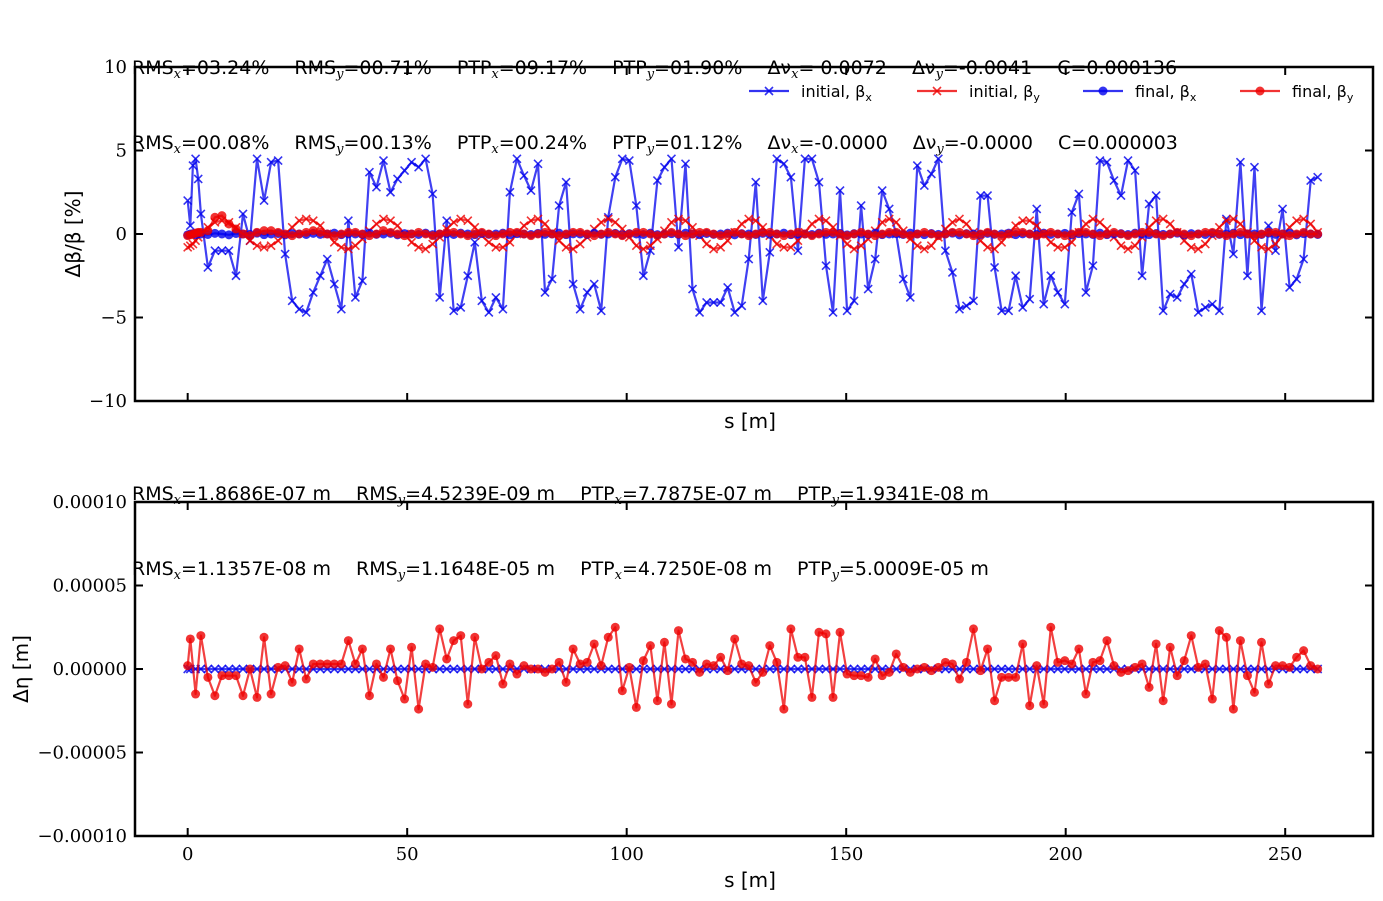  What do you see at coordinates (627, 854) in the screenshot?
I see `x-tick-label: 100` at bounding box center [627, 854].